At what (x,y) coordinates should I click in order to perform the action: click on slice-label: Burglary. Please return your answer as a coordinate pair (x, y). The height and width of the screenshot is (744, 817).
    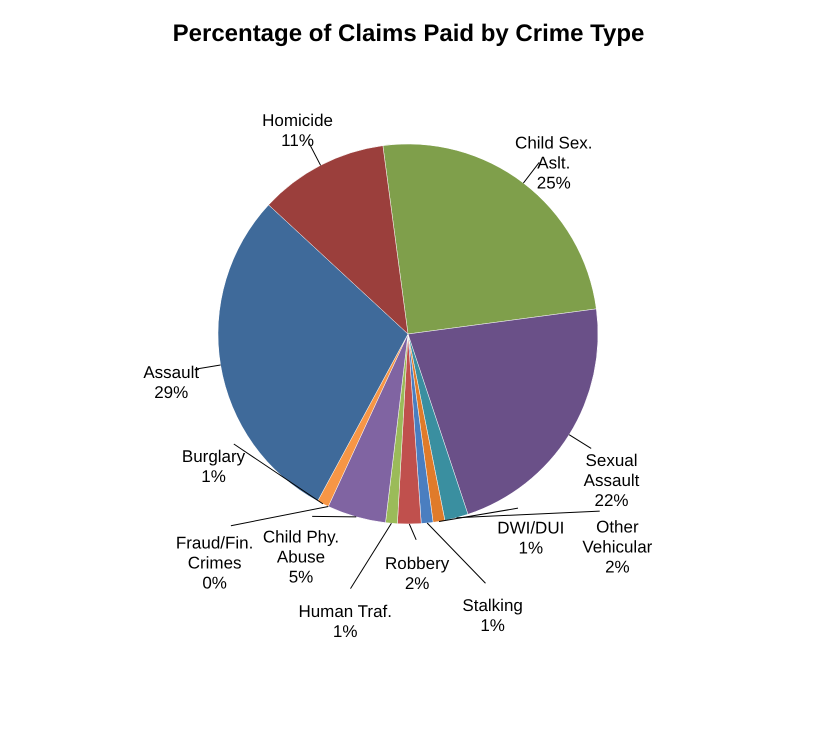
    Looking at the image, I should click on (214, 456).